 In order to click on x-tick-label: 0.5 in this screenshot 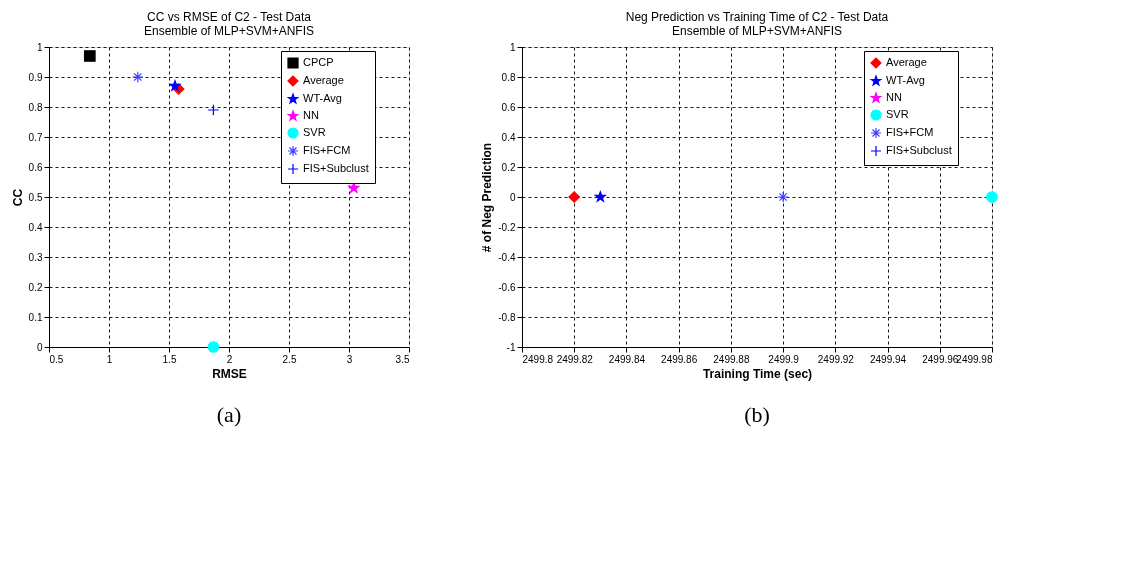, I will do `click(56, 359)`.